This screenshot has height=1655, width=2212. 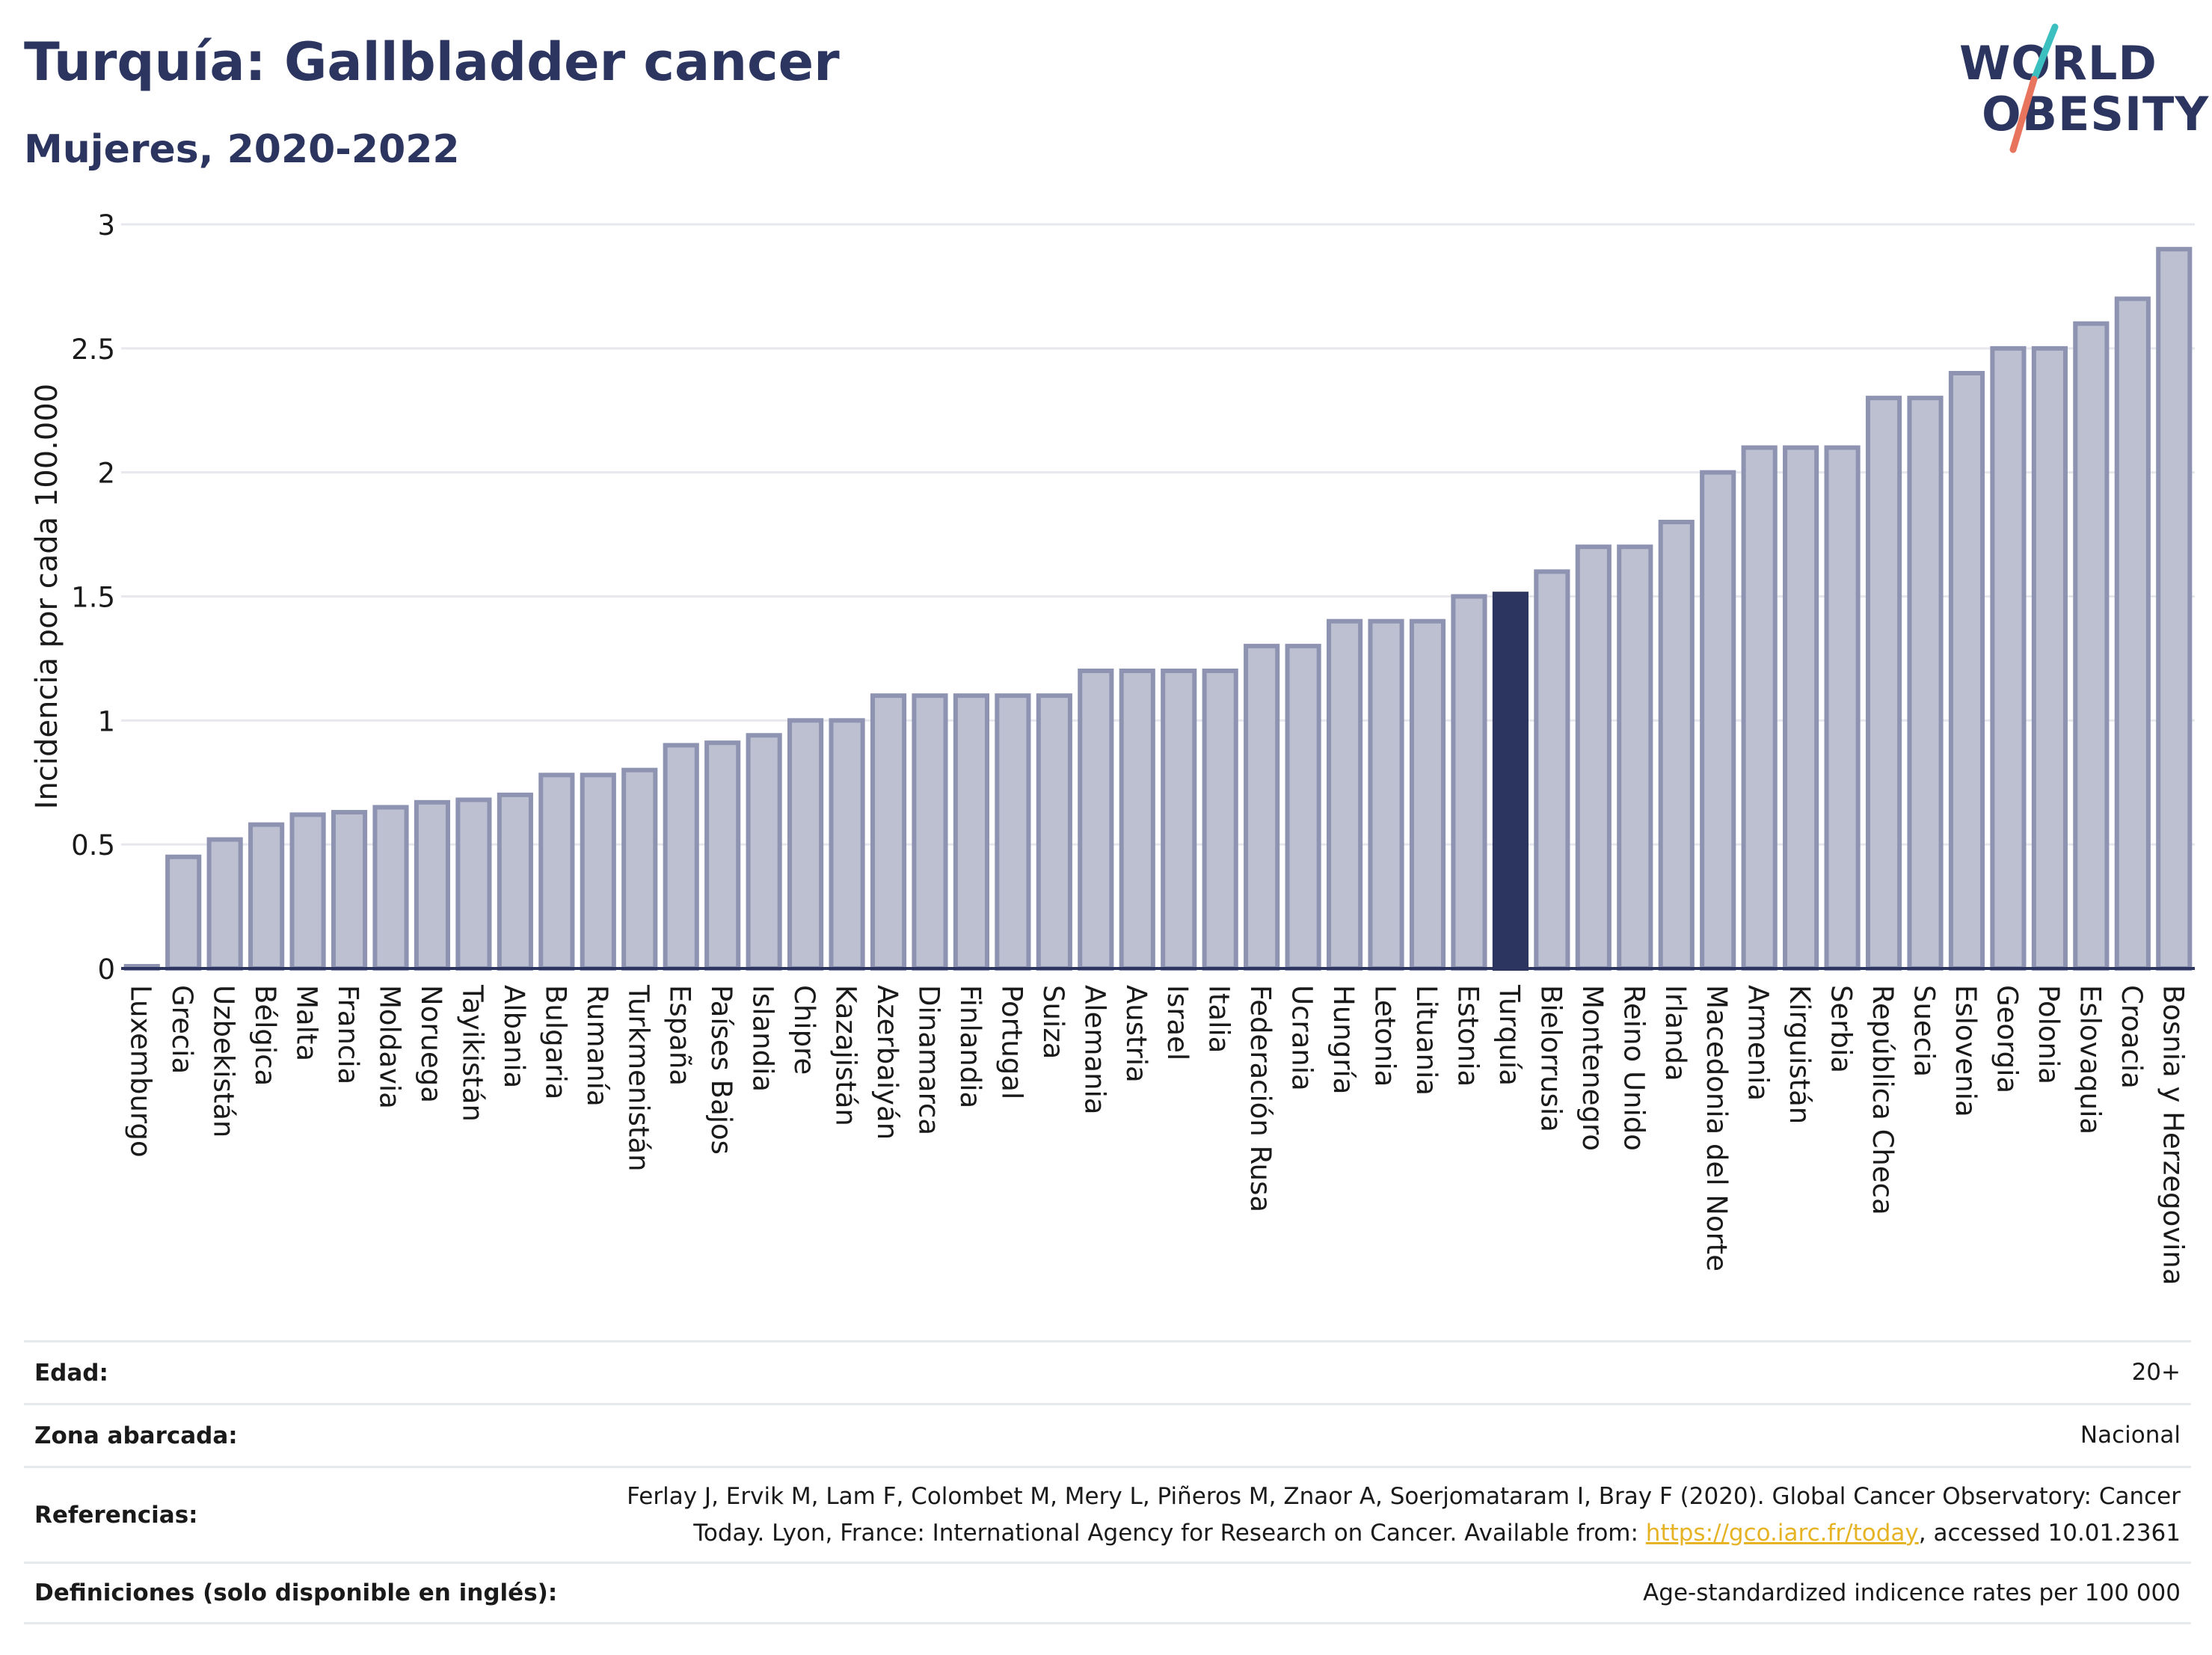 What do you see at coordinates (1509, 1035) in the screenshot?
I see `x-tick-label: Turquía` at bounding box center [1509, 1035].